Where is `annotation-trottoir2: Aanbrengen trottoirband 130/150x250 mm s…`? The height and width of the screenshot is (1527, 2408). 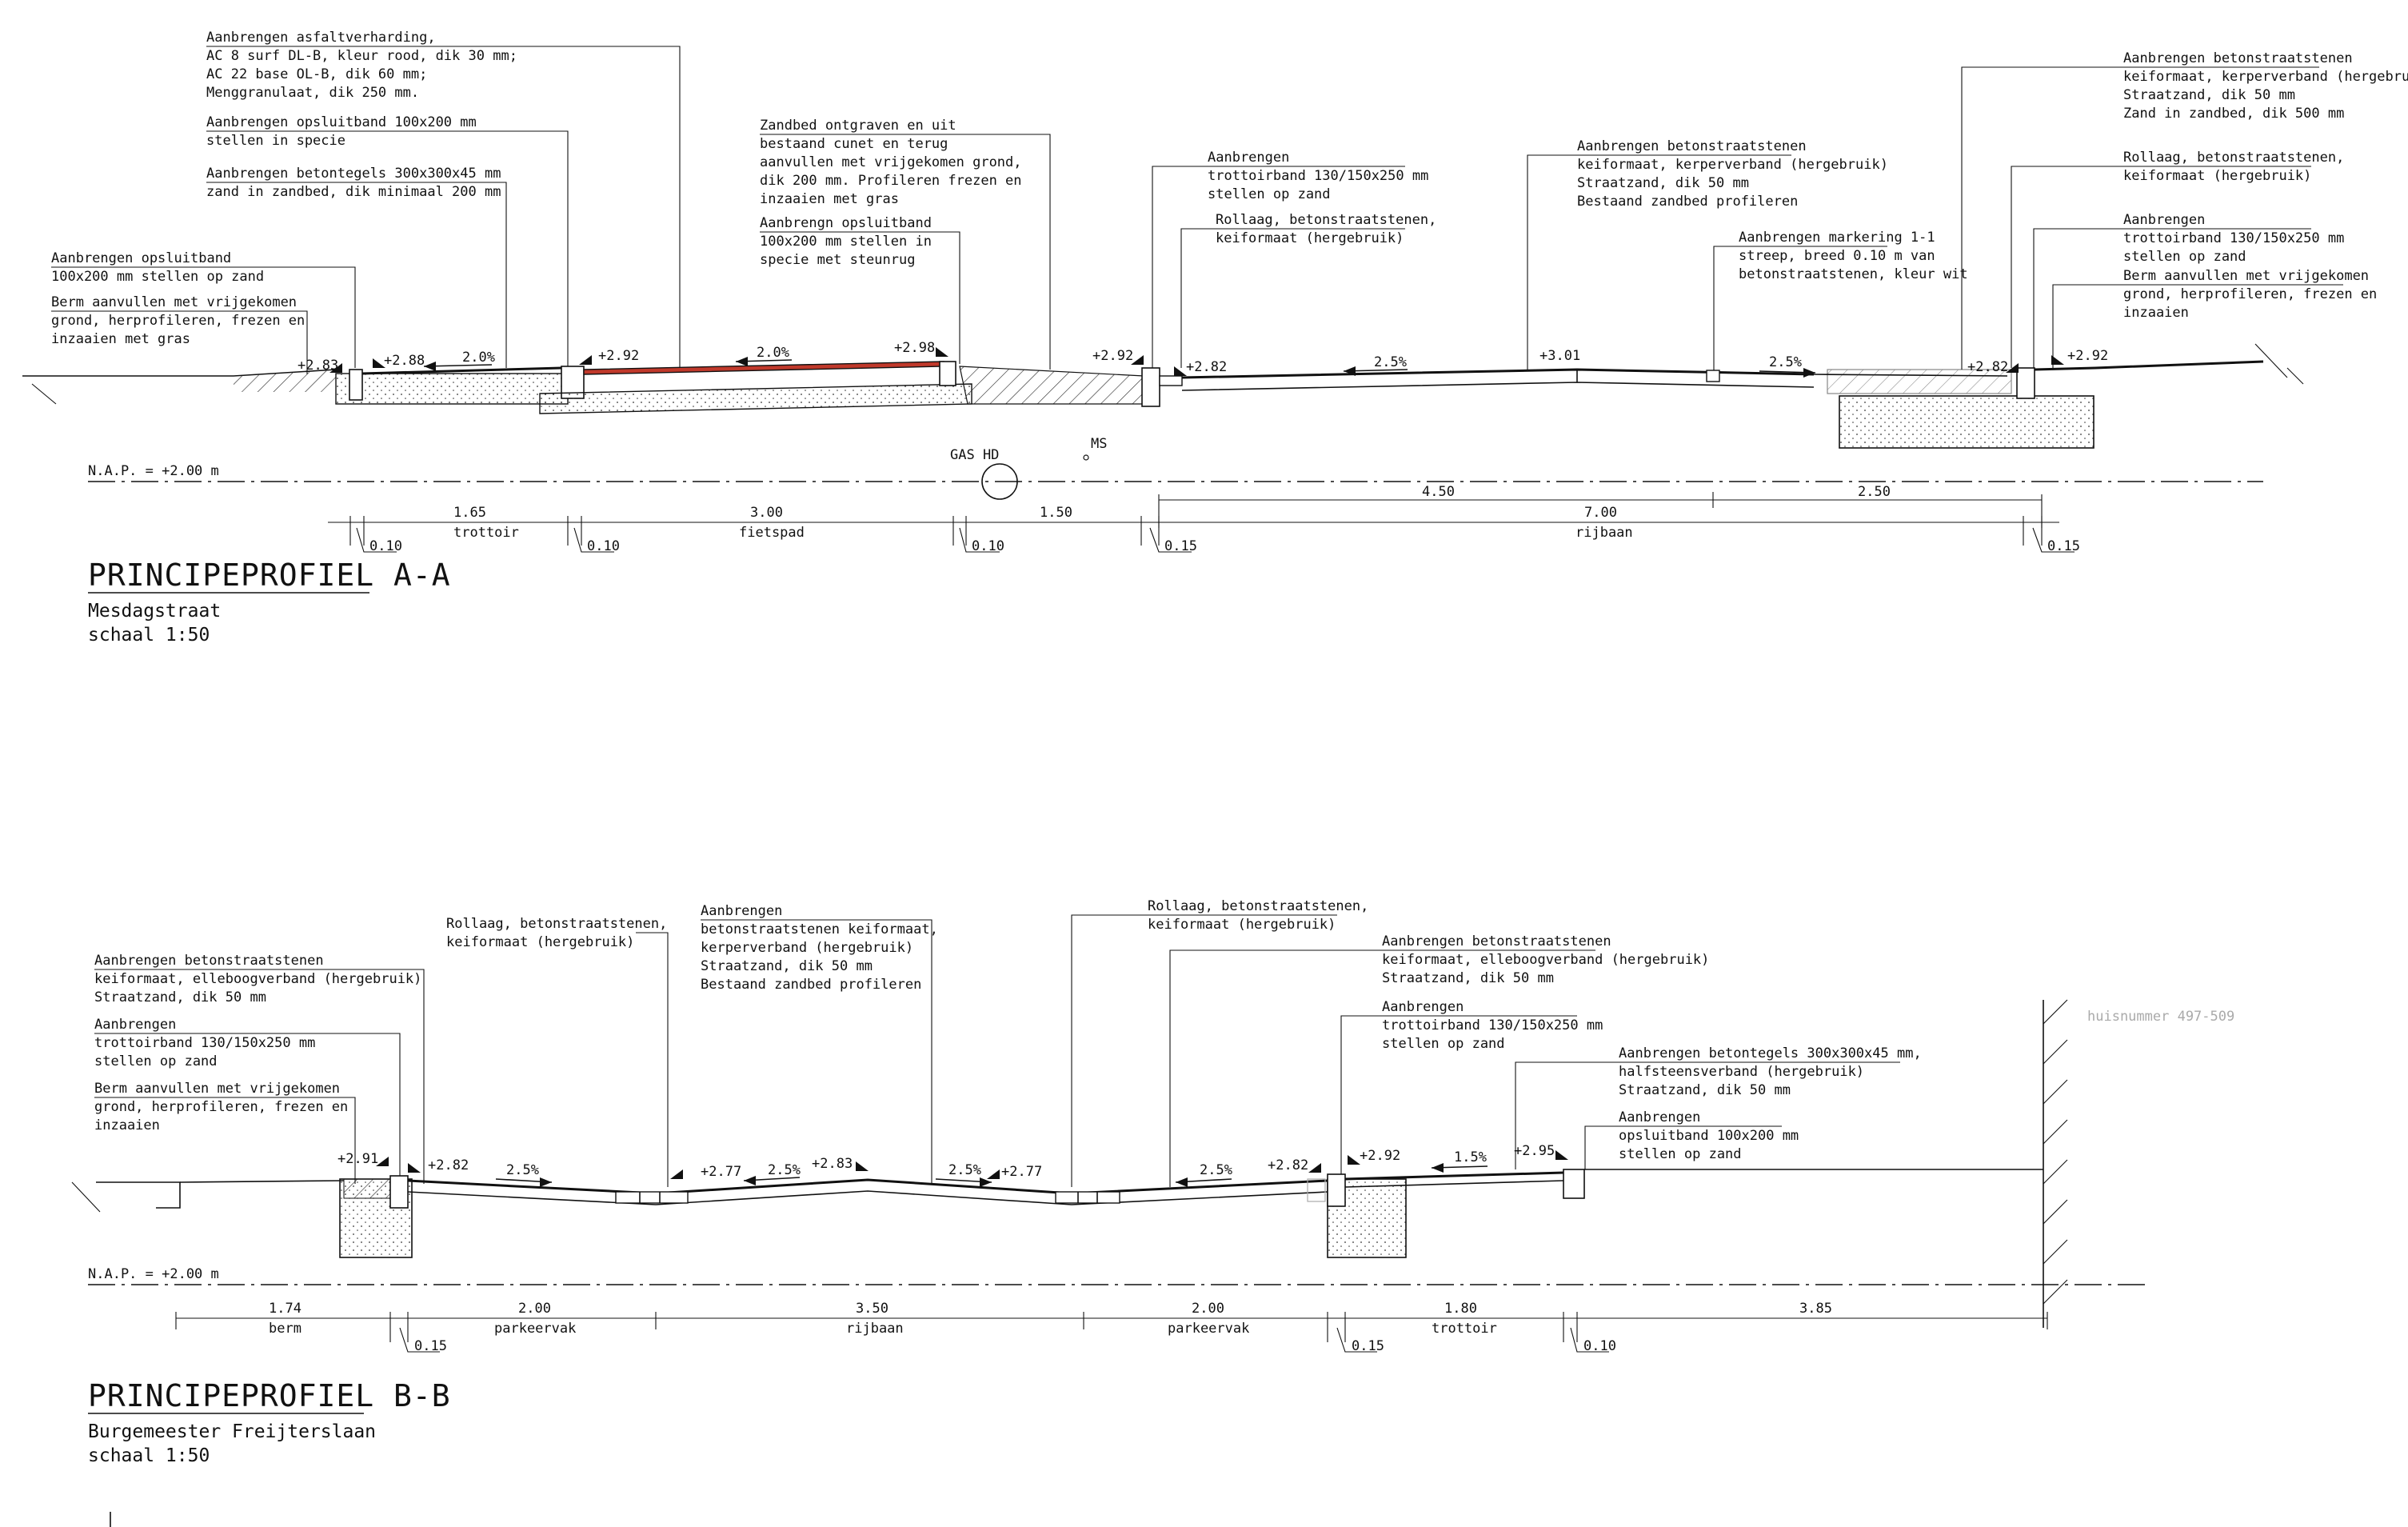 annotation-trottoir2: Aanbrengen trottoirband 130/150x250 mm s… is located at coordinates (2188, 290).